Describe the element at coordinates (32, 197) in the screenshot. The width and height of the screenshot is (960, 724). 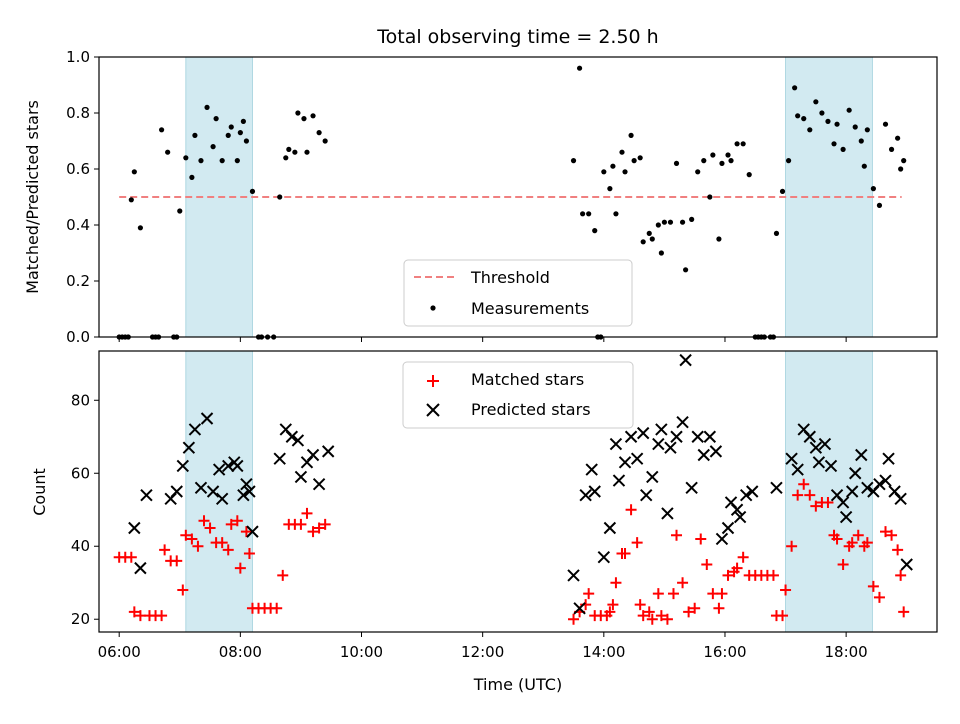
I see `top-y-axis-label: Matched/Predicted stars` at that location.